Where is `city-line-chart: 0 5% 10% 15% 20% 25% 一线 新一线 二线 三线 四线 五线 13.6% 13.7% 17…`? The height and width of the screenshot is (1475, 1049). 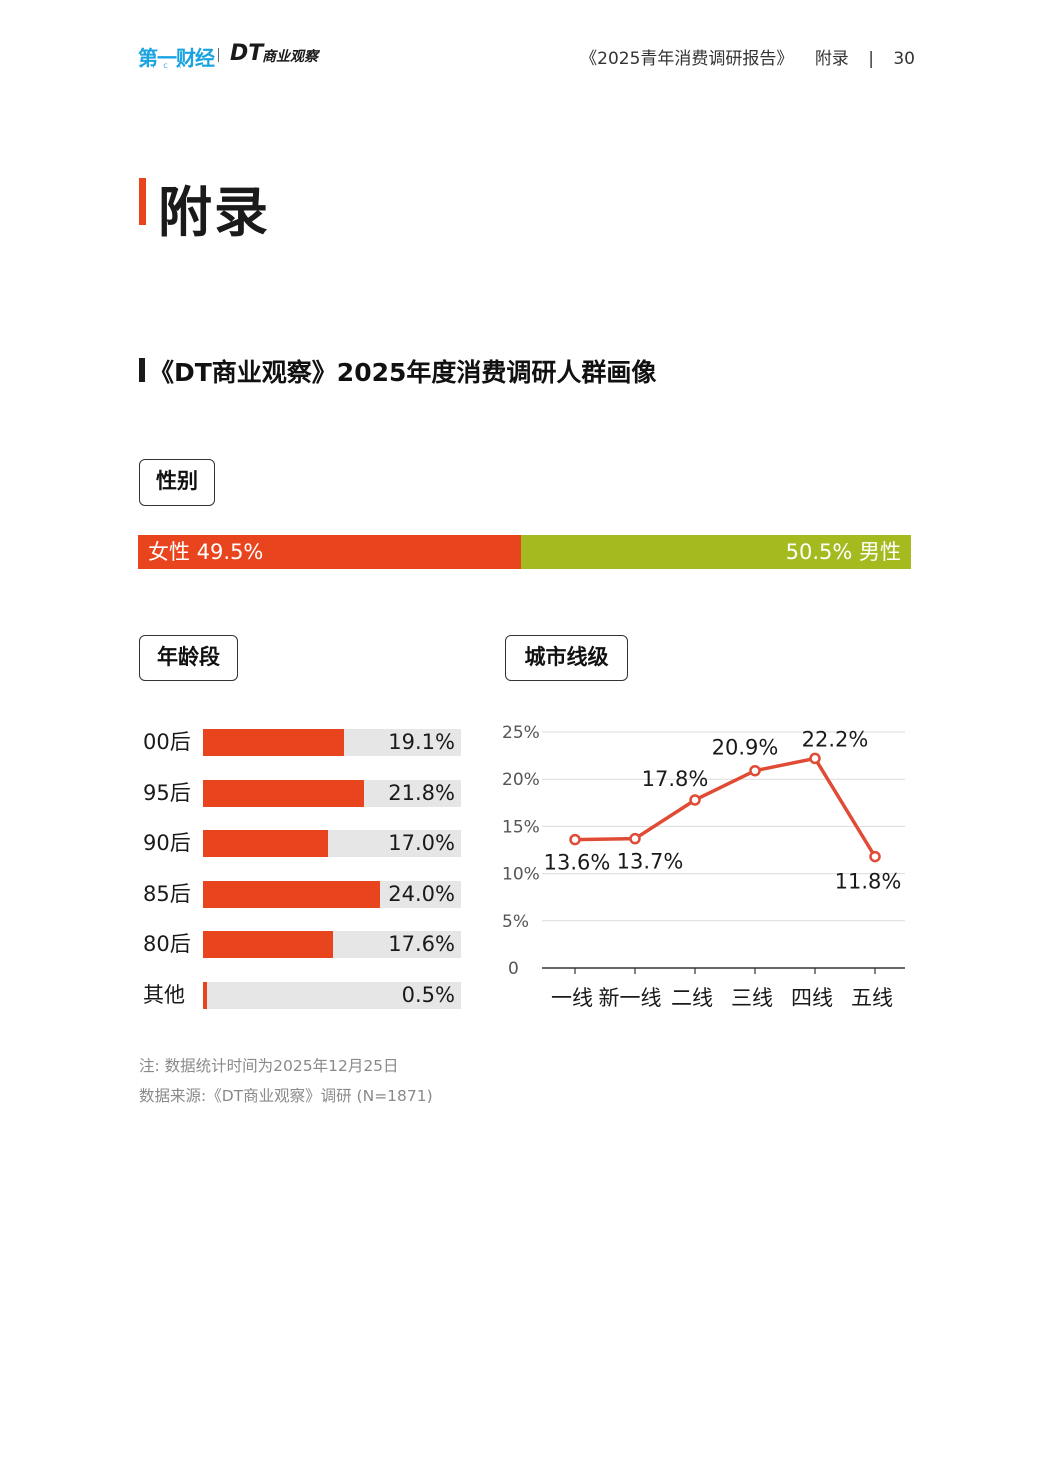
city-line-chart: 0 5% 10% 15% 20% 25% 一线 新一线 二线 三线 四线 五线 13.6% 13.7% 17… is located at coordinates (703, 866).